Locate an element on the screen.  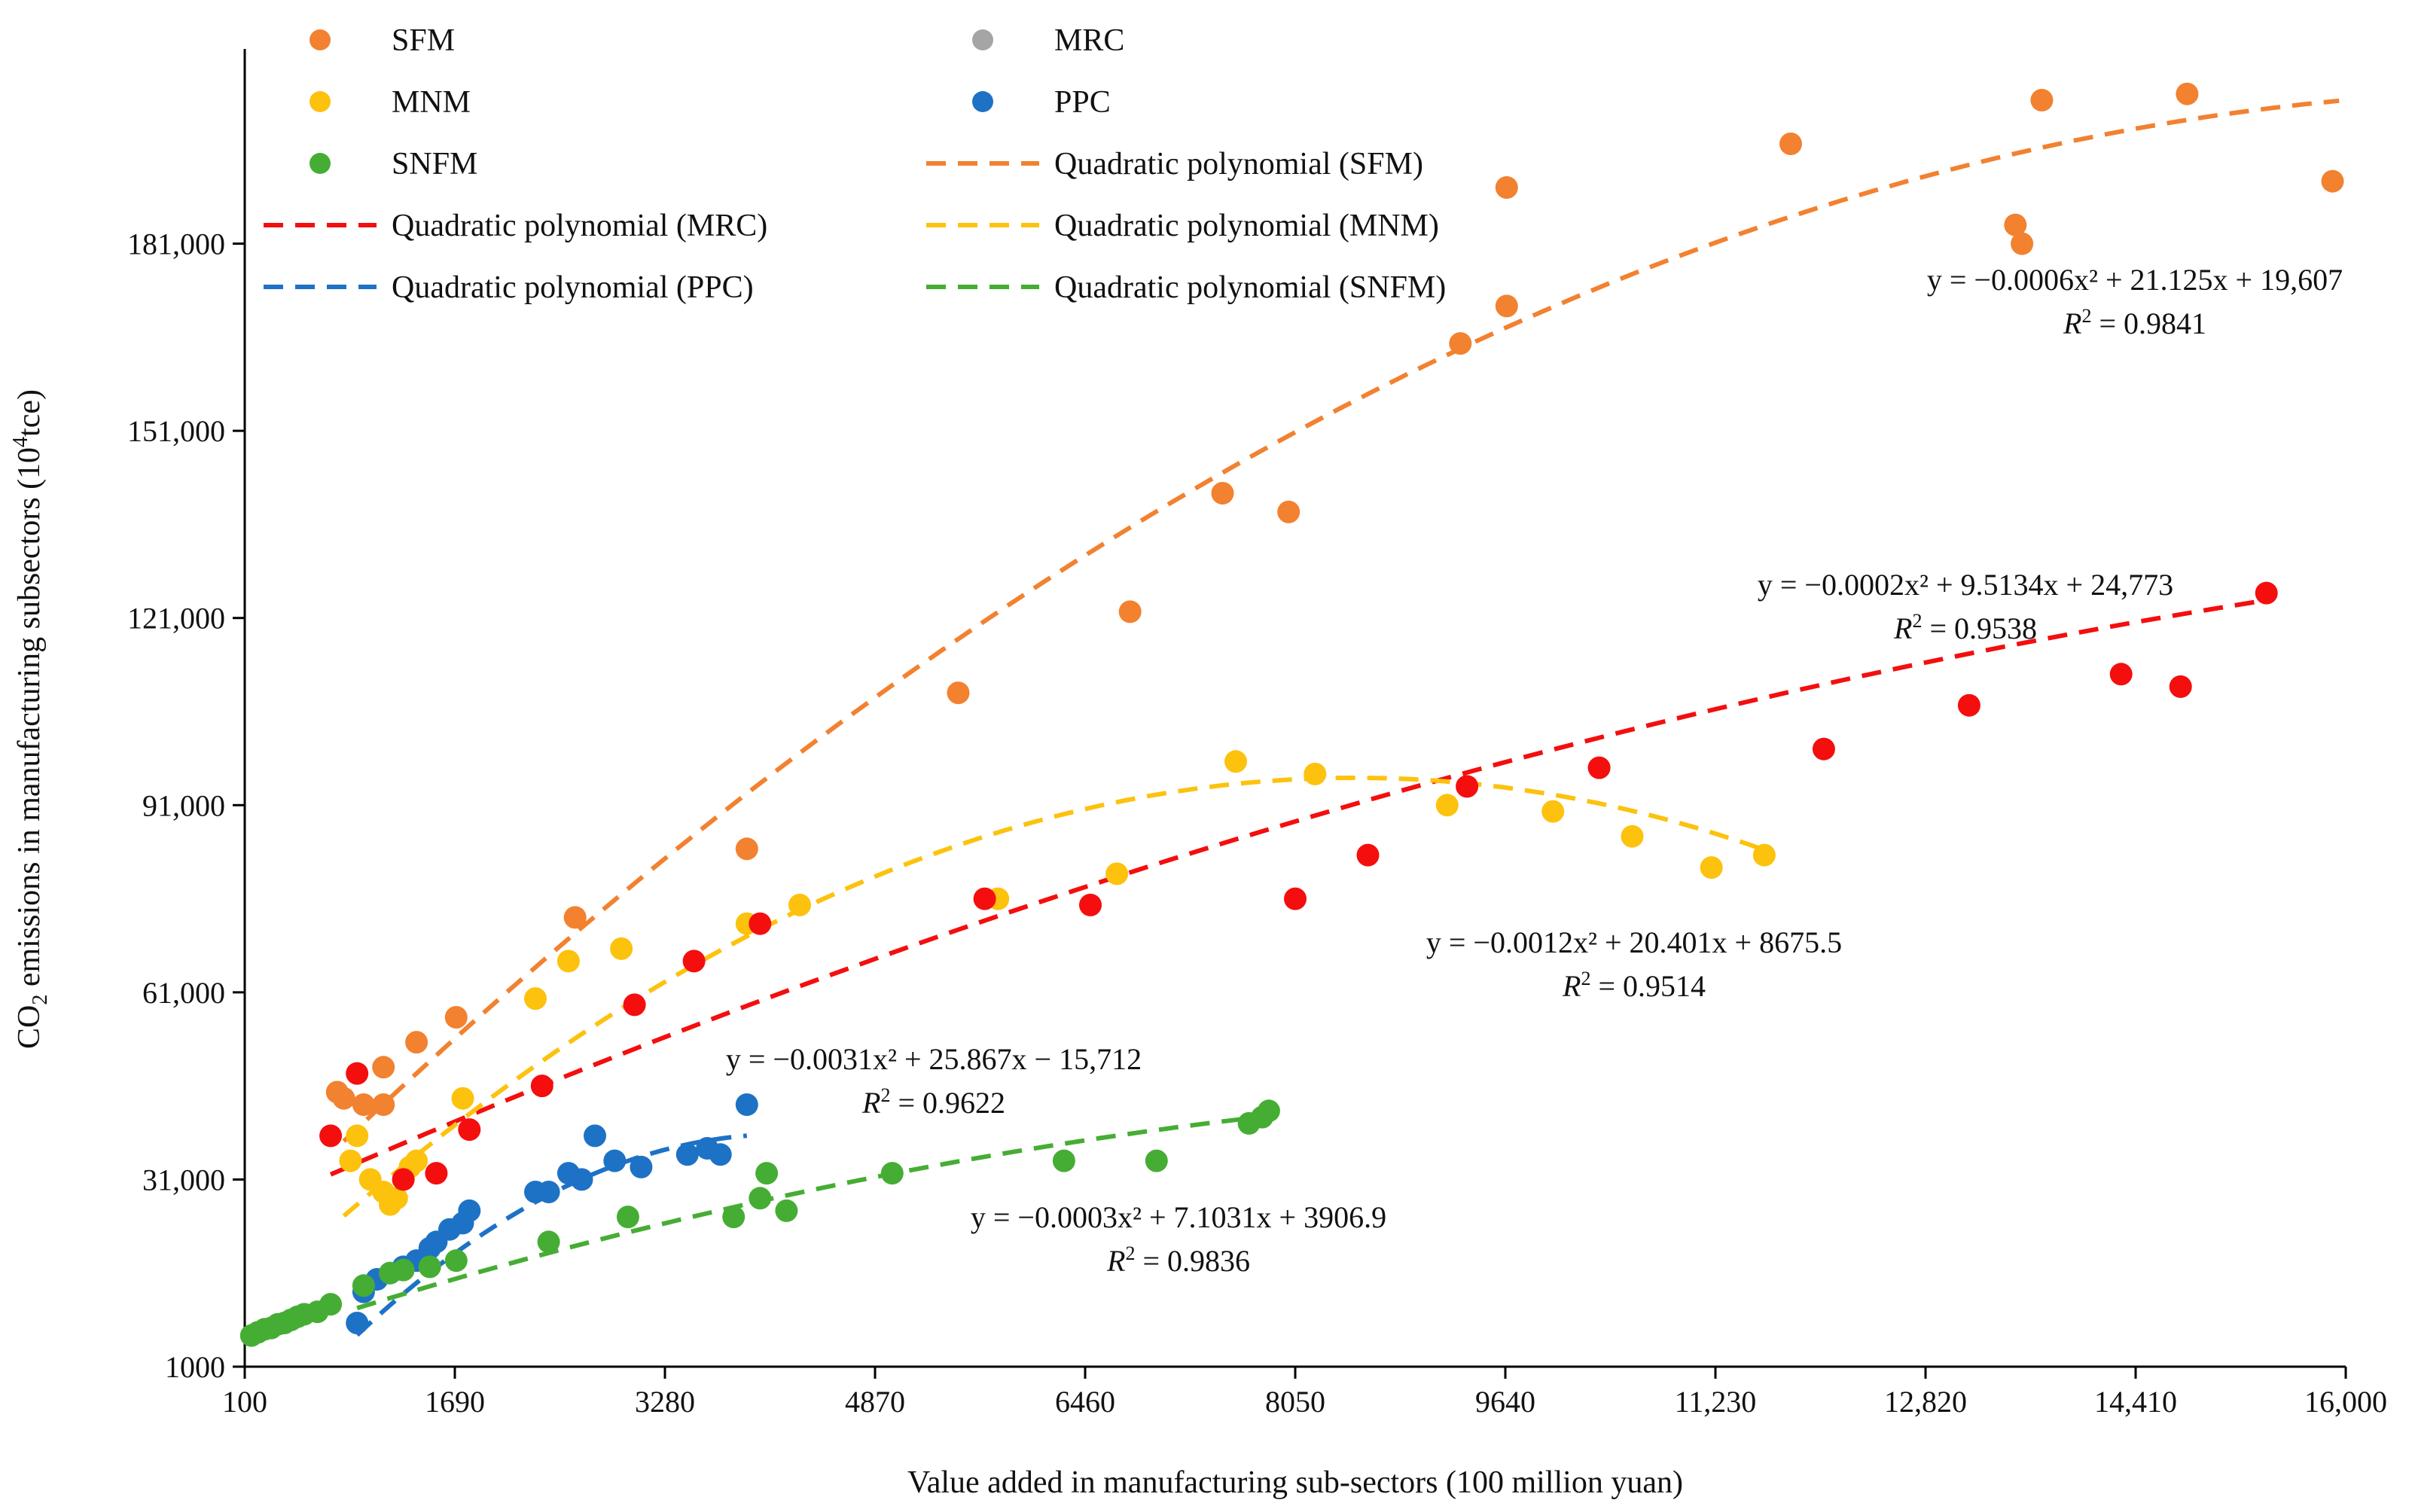
legend-label: Quadratic polynomial (PPC) is located at coordinates (573, 287).